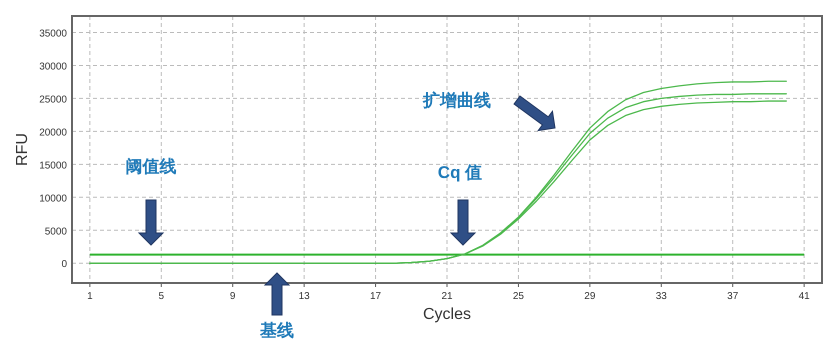  Describe the element at coordinates (233, 296) in the screenshot. I see `x-tick-label: 9` at that location.